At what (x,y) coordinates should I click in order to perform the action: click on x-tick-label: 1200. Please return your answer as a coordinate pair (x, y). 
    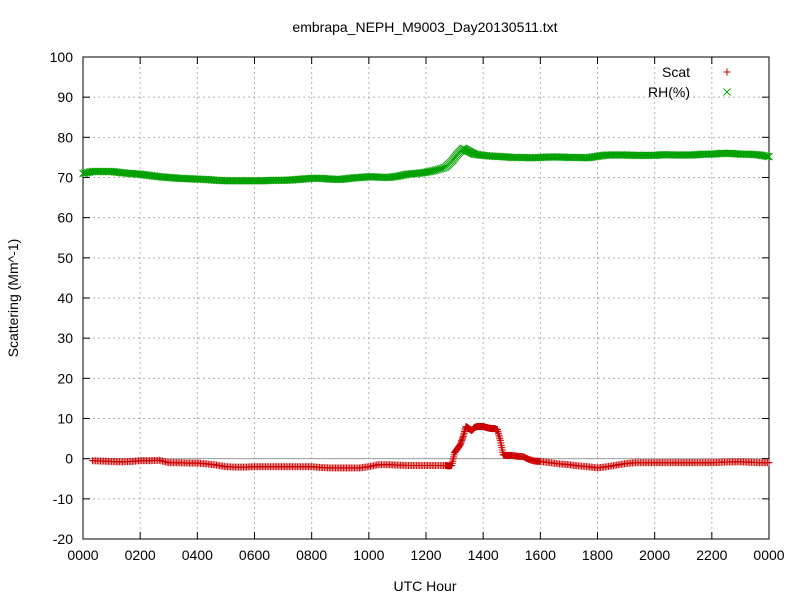
    Looking at the image, I should click on (425, 555).